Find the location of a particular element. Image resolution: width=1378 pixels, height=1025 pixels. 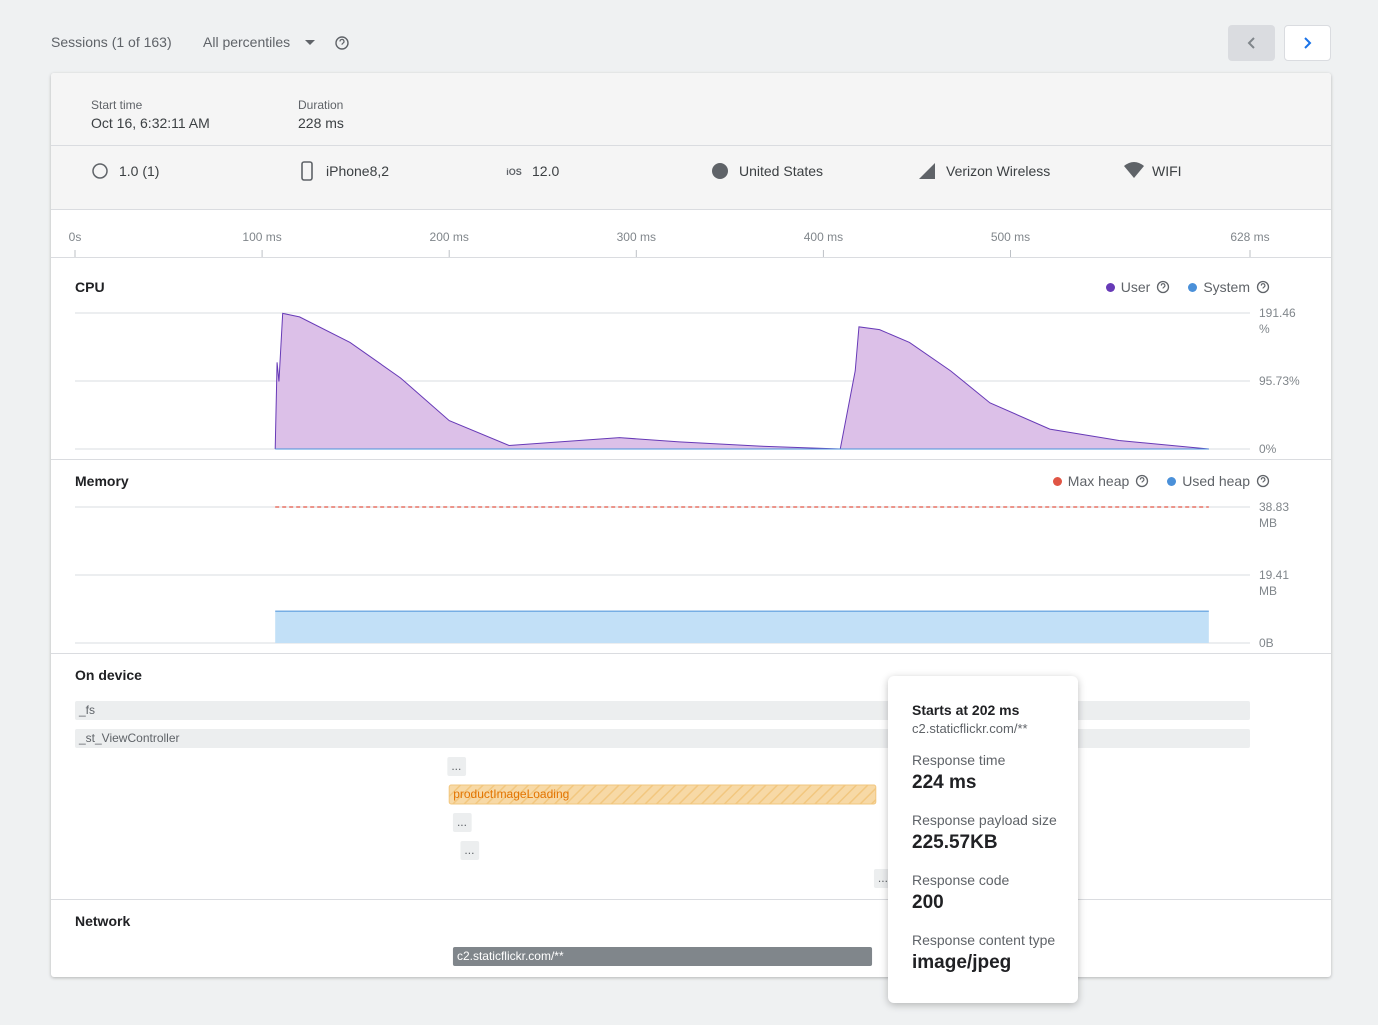

y-tick-label: 0% is located at coordinates (1282, 449).